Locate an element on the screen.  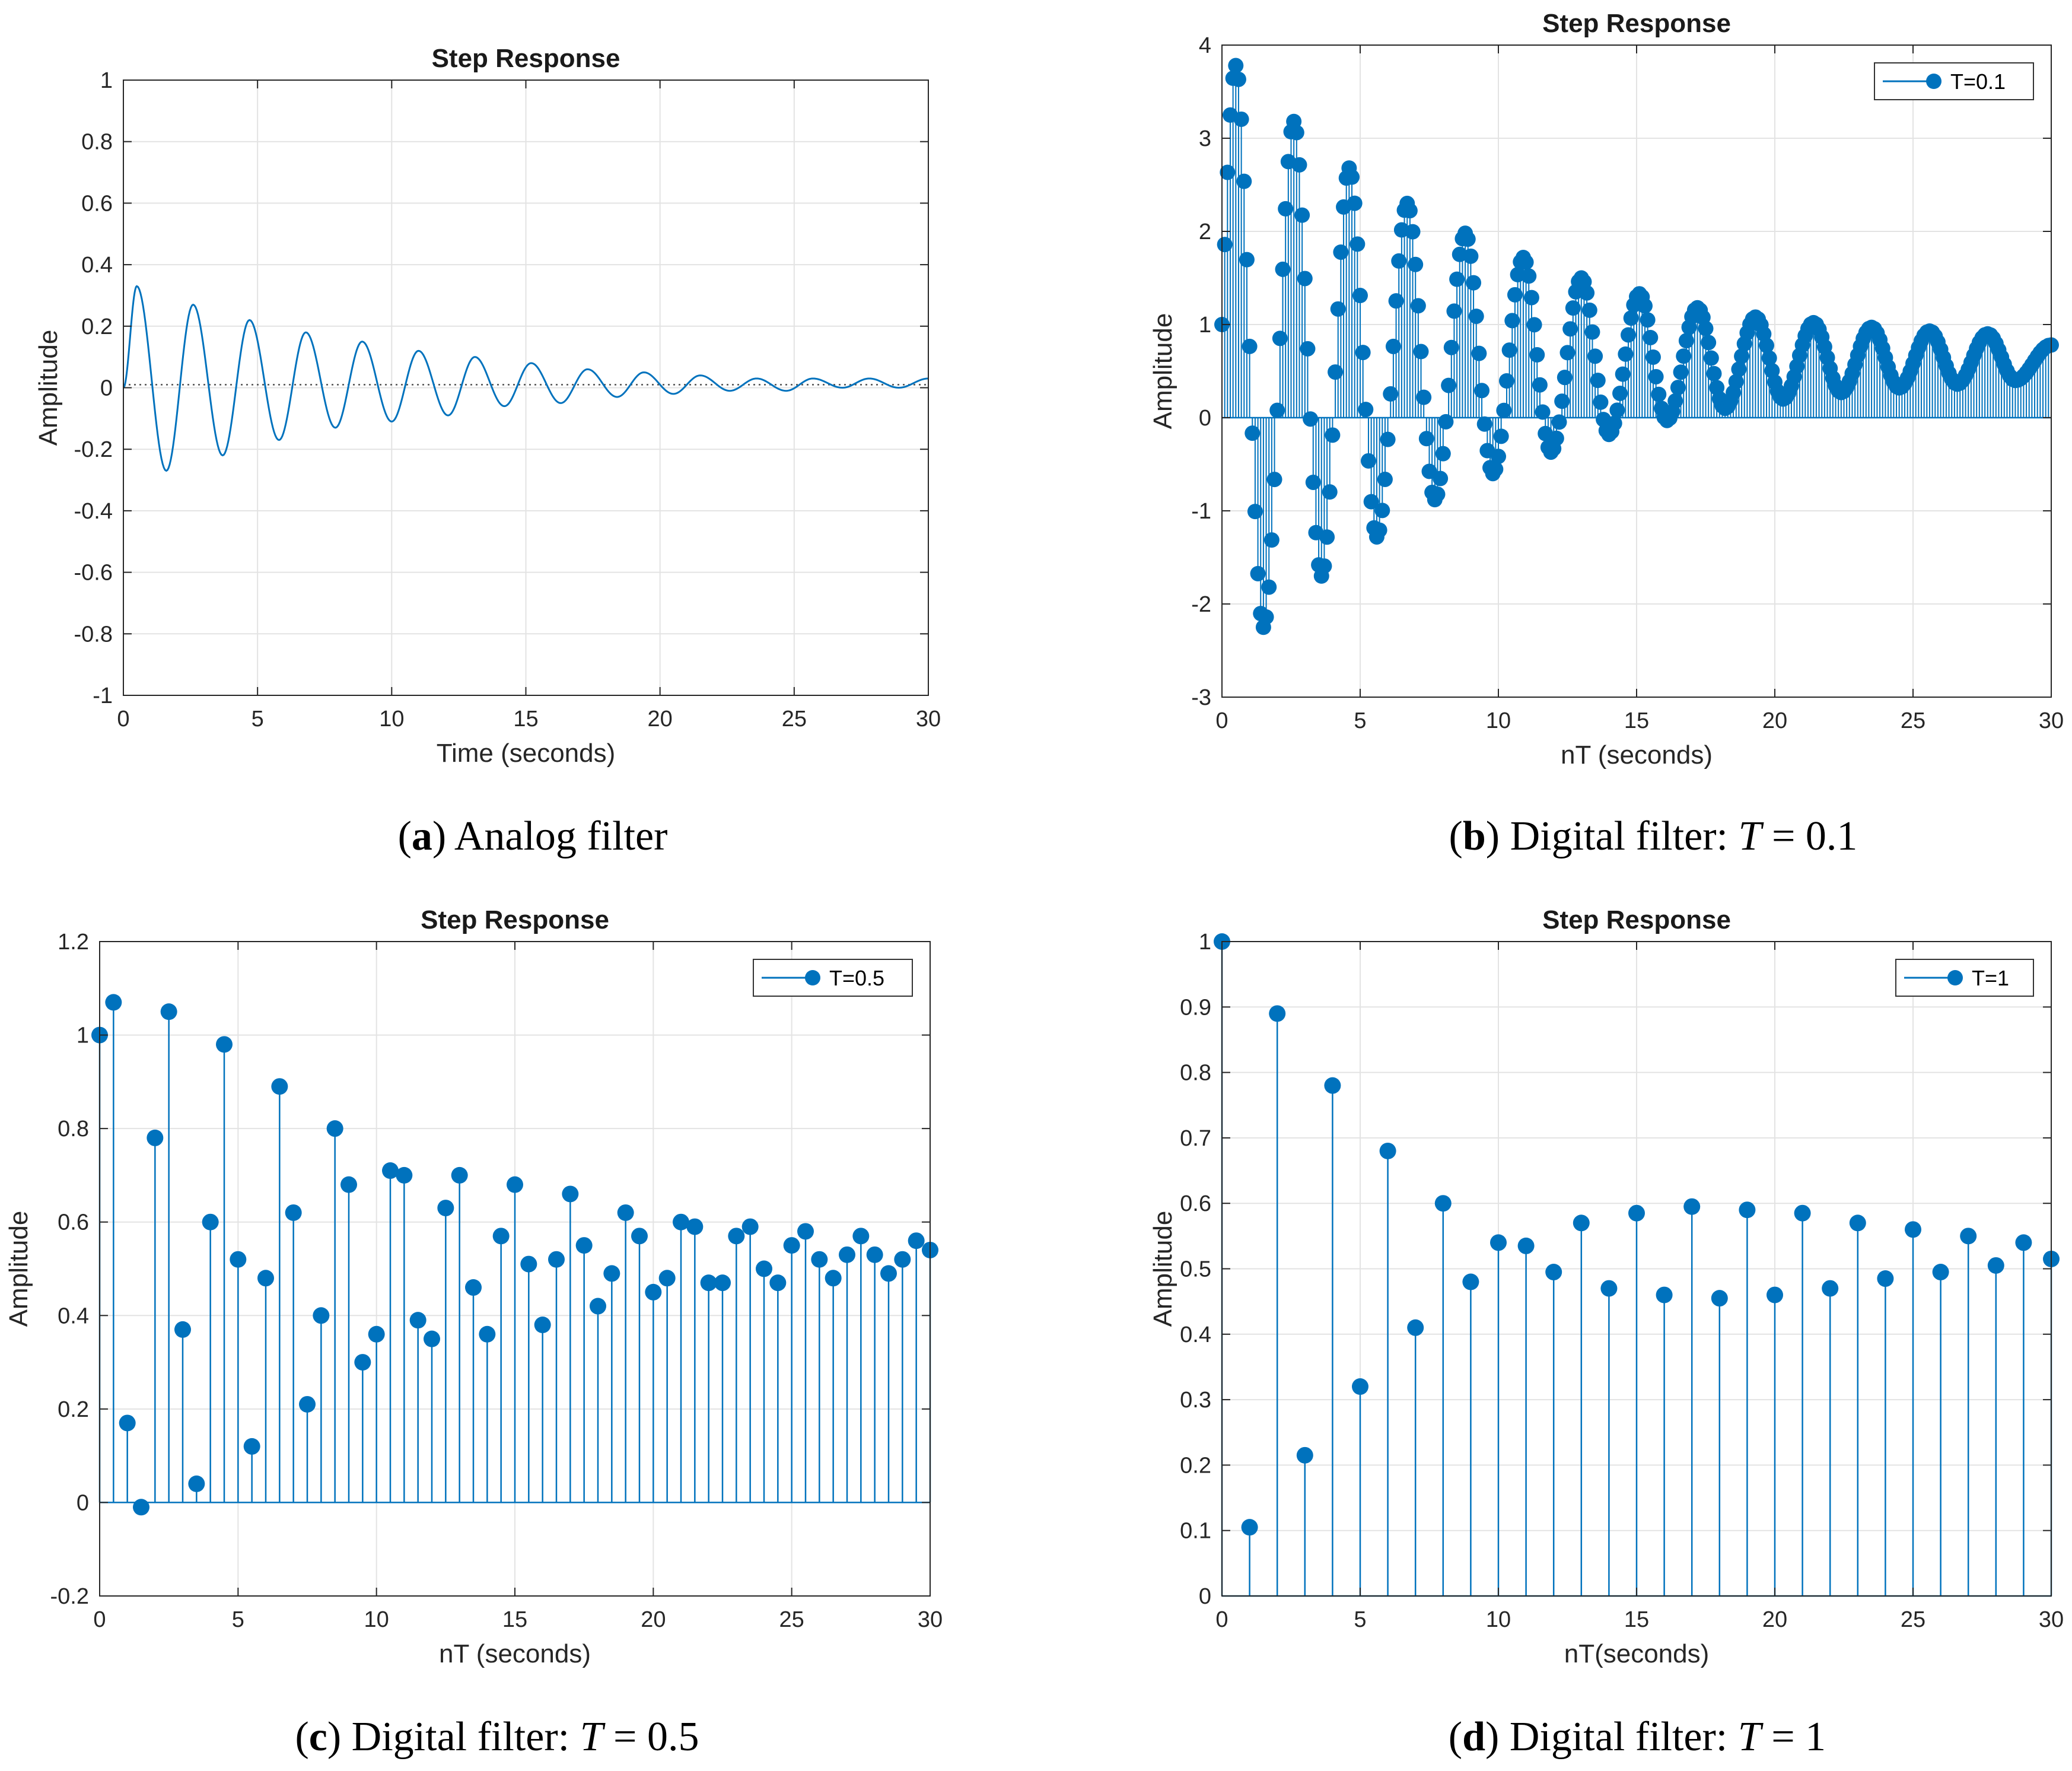
legend-marker is located at coordinates (1955, 977).